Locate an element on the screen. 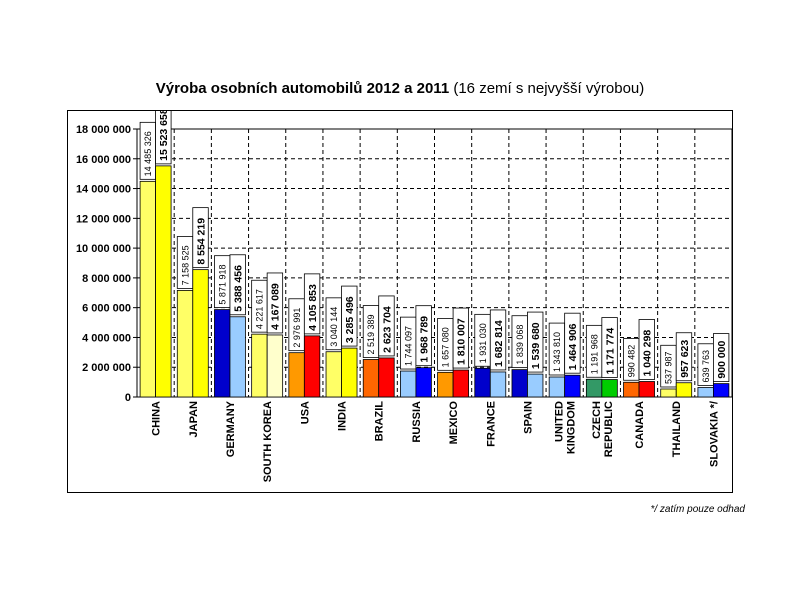 The height and width of the screenshot is (600, 800). bar-2012-czech-republic is located at coordinates (609, 388).